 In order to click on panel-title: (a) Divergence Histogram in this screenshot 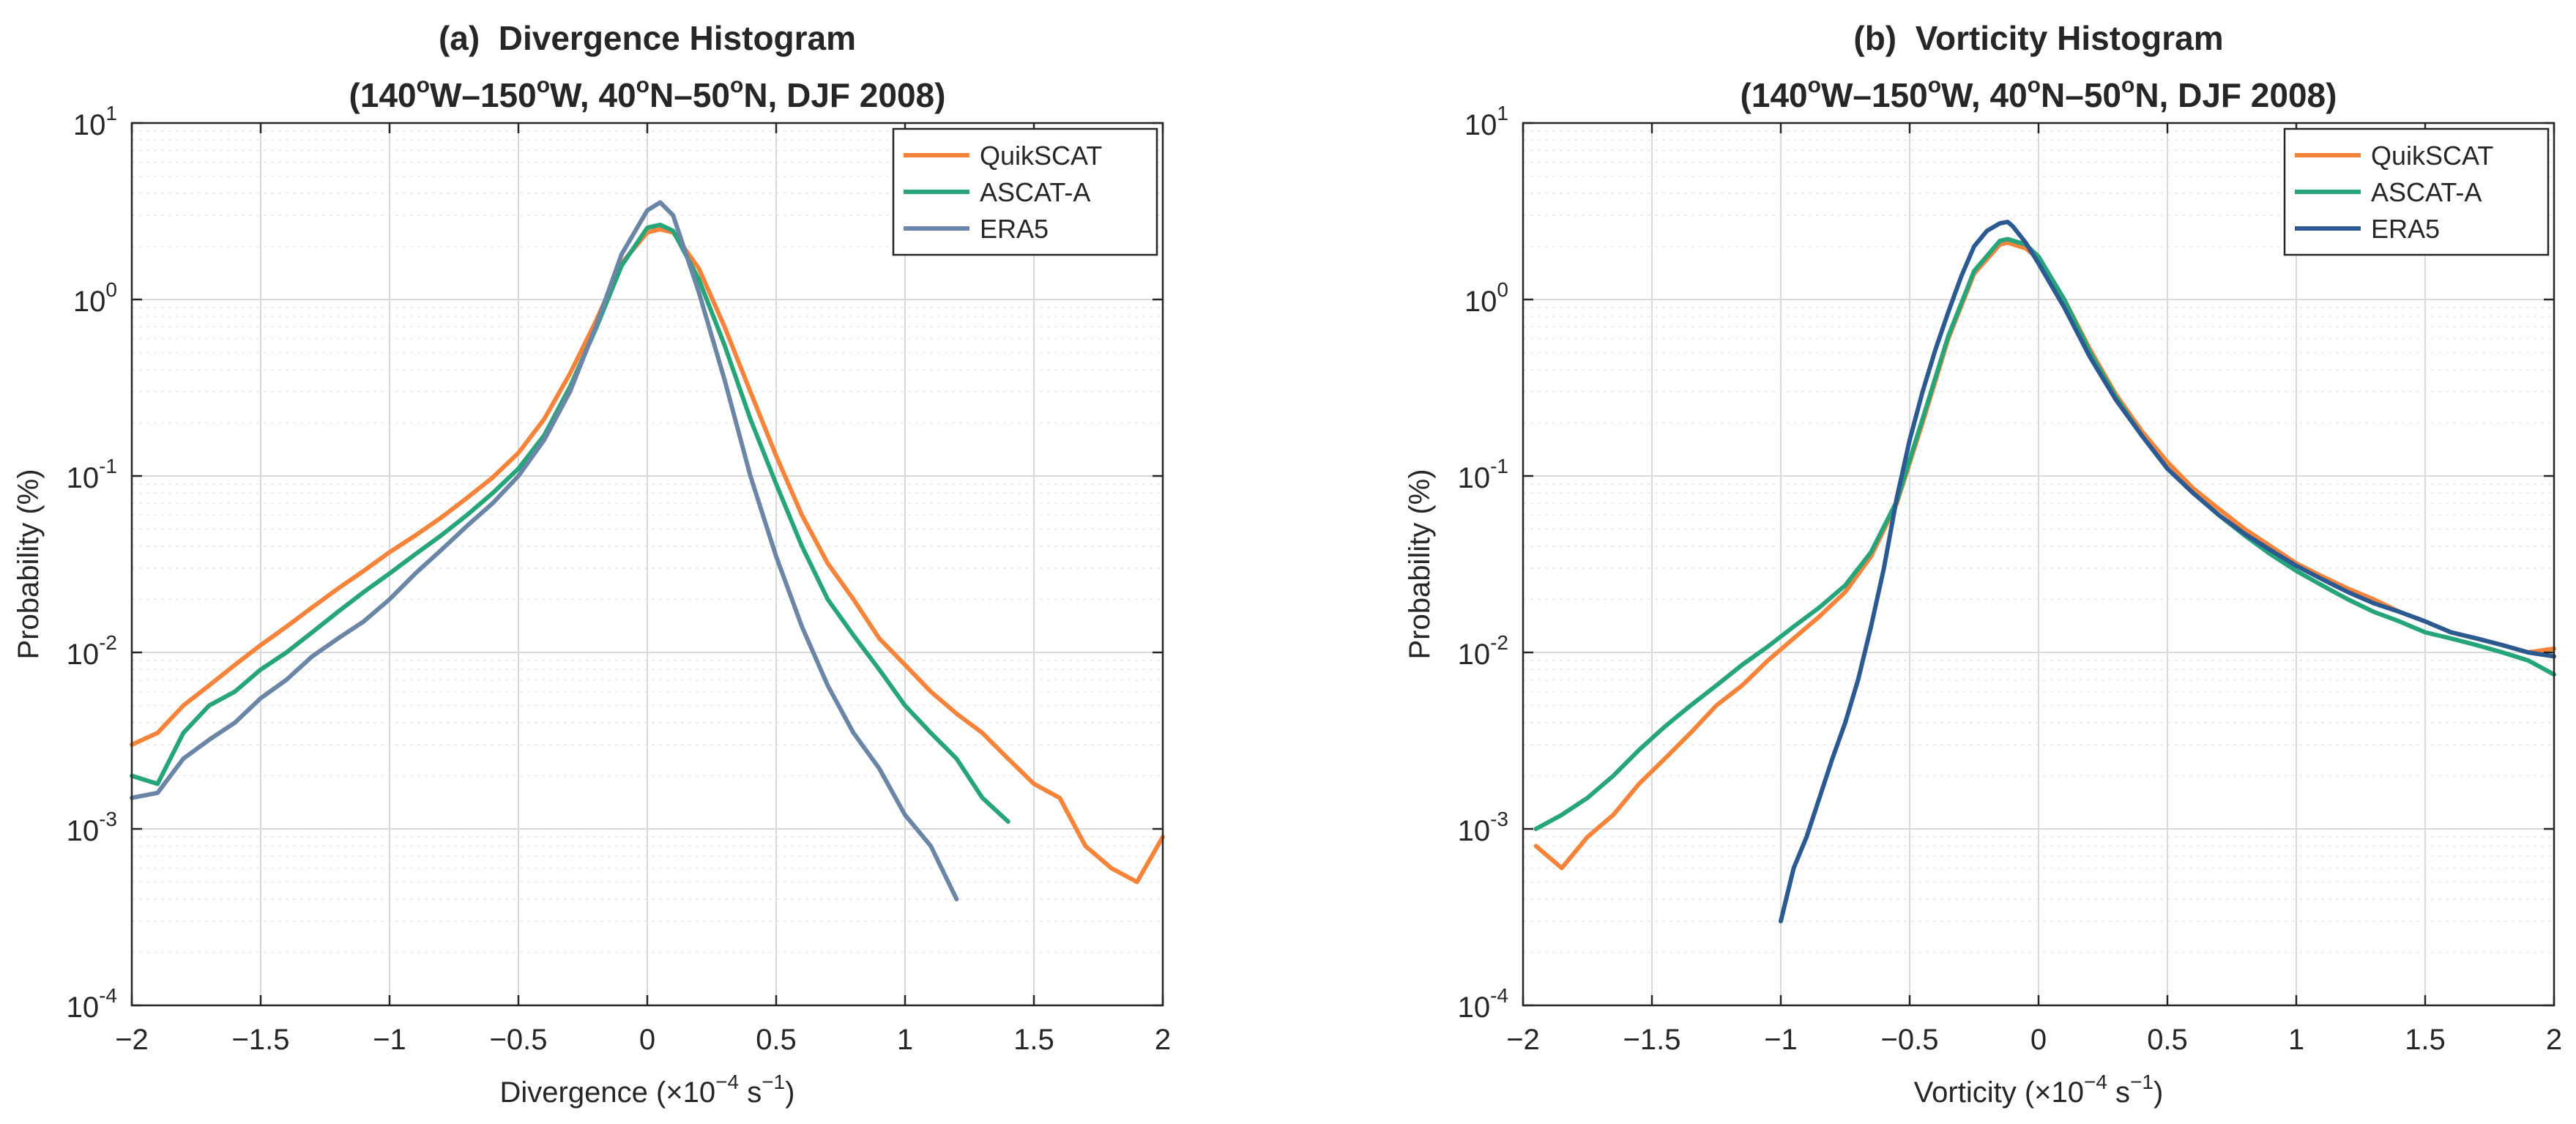, I will do `click(647, 38)`.